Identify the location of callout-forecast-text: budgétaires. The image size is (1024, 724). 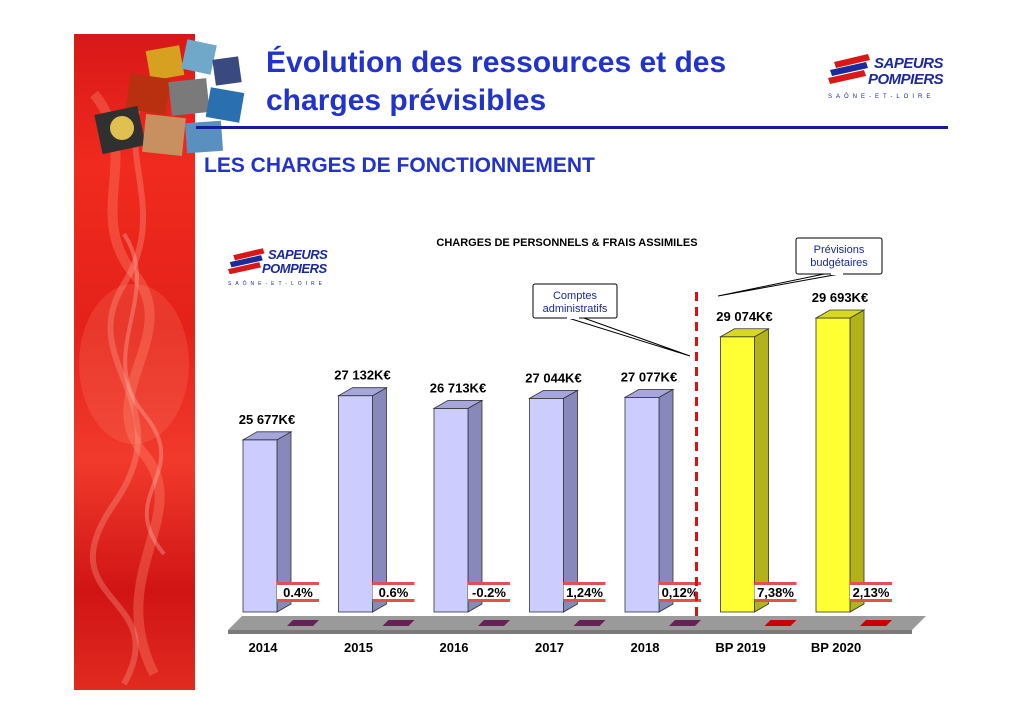
(839, 263).